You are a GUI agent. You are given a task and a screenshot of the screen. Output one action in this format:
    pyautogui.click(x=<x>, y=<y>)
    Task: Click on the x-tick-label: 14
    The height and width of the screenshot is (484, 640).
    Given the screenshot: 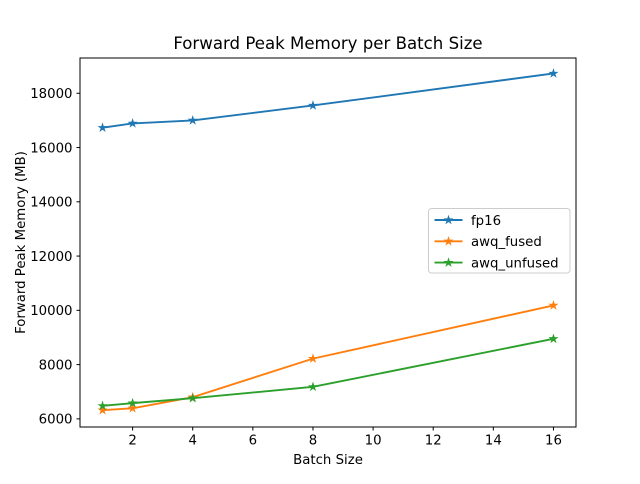 What is the action you would take?
    pyautogui.click(x=493, y=441)
    